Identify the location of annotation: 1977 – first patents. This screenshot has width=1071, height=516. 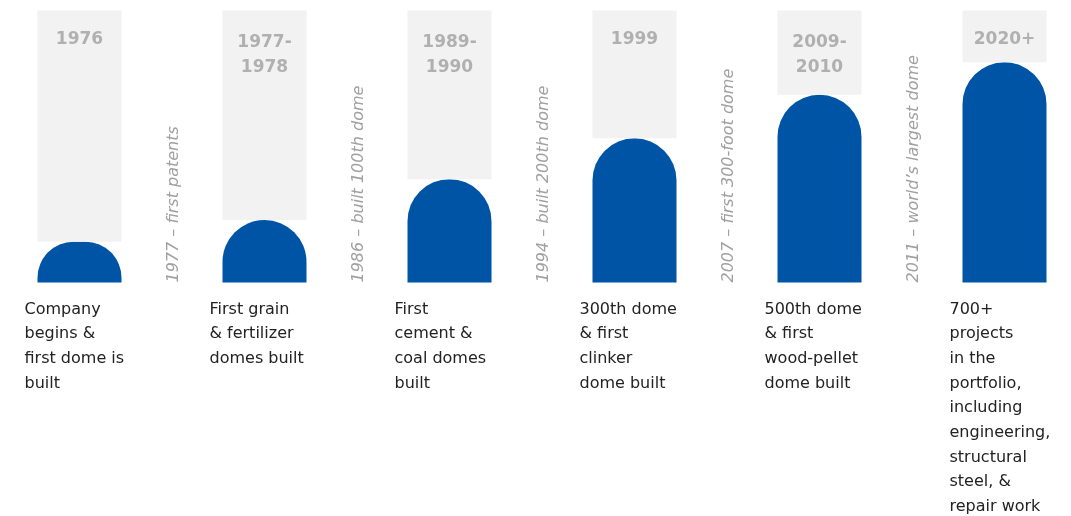
(172, 204).